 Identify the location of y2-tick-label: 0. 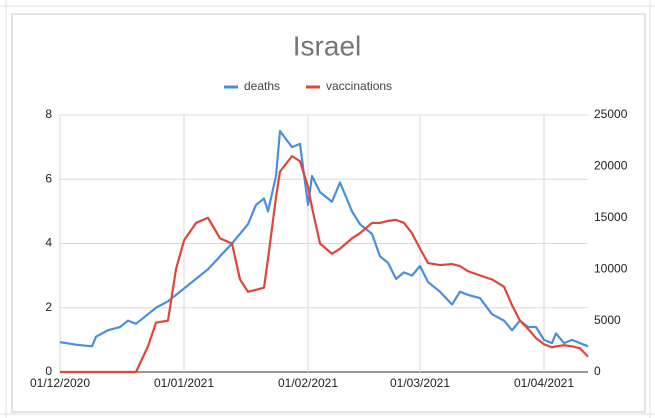
(597, 371).